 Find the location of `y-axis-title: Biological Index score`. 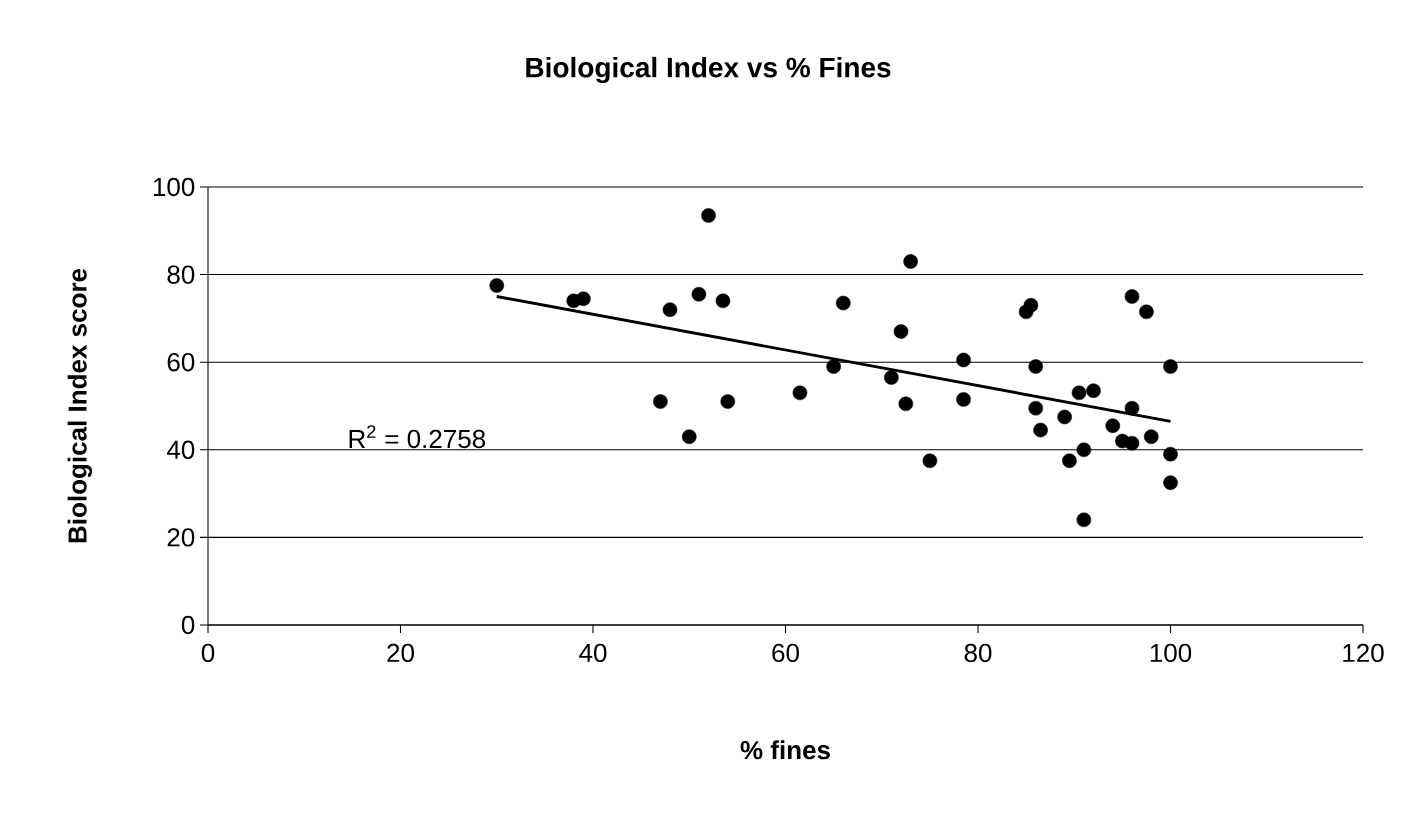

y-axis-title: Biological Index score is located at coordinates (79, 405).